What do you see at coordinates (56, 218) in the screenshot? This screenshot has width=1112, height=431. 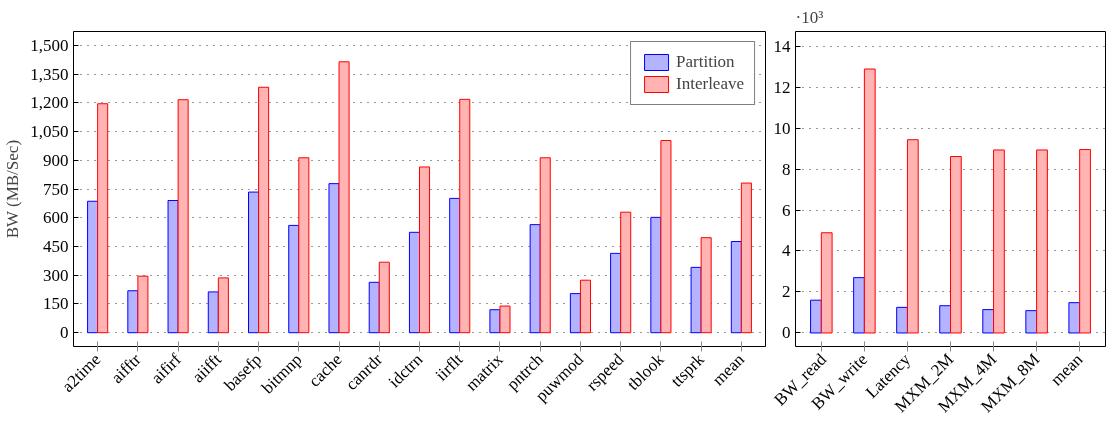 I see `y-tick-label: 600` at bounding box center [56, 218].